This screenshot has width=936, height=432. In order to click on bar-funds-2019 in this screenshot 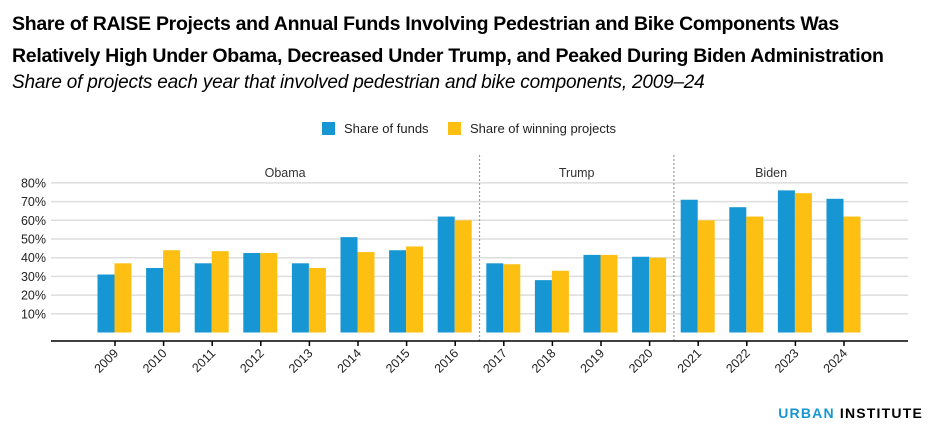, I will do `click(592, 293)`.